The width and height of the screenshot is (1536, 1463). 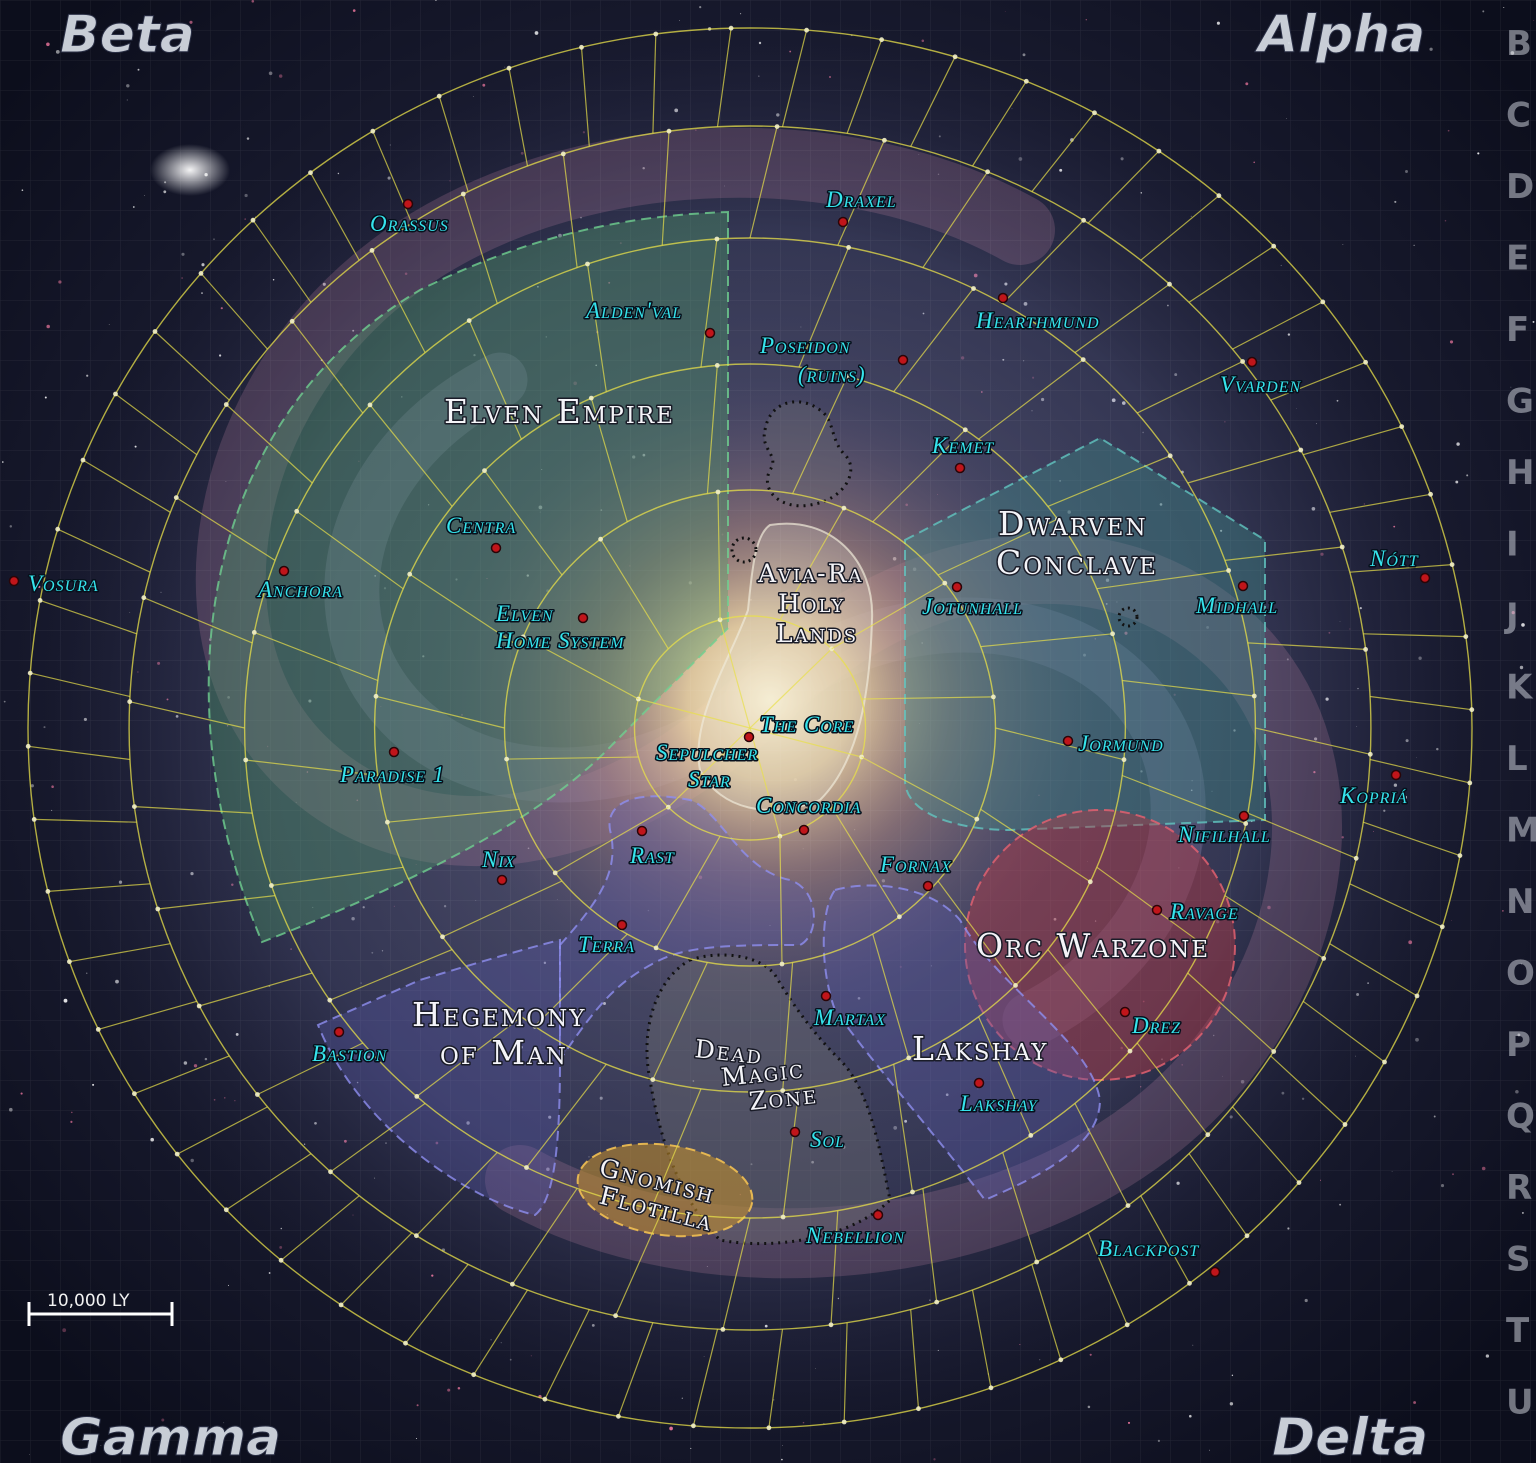 I want to click on avia-ra-region, so click(x=785, y=666).